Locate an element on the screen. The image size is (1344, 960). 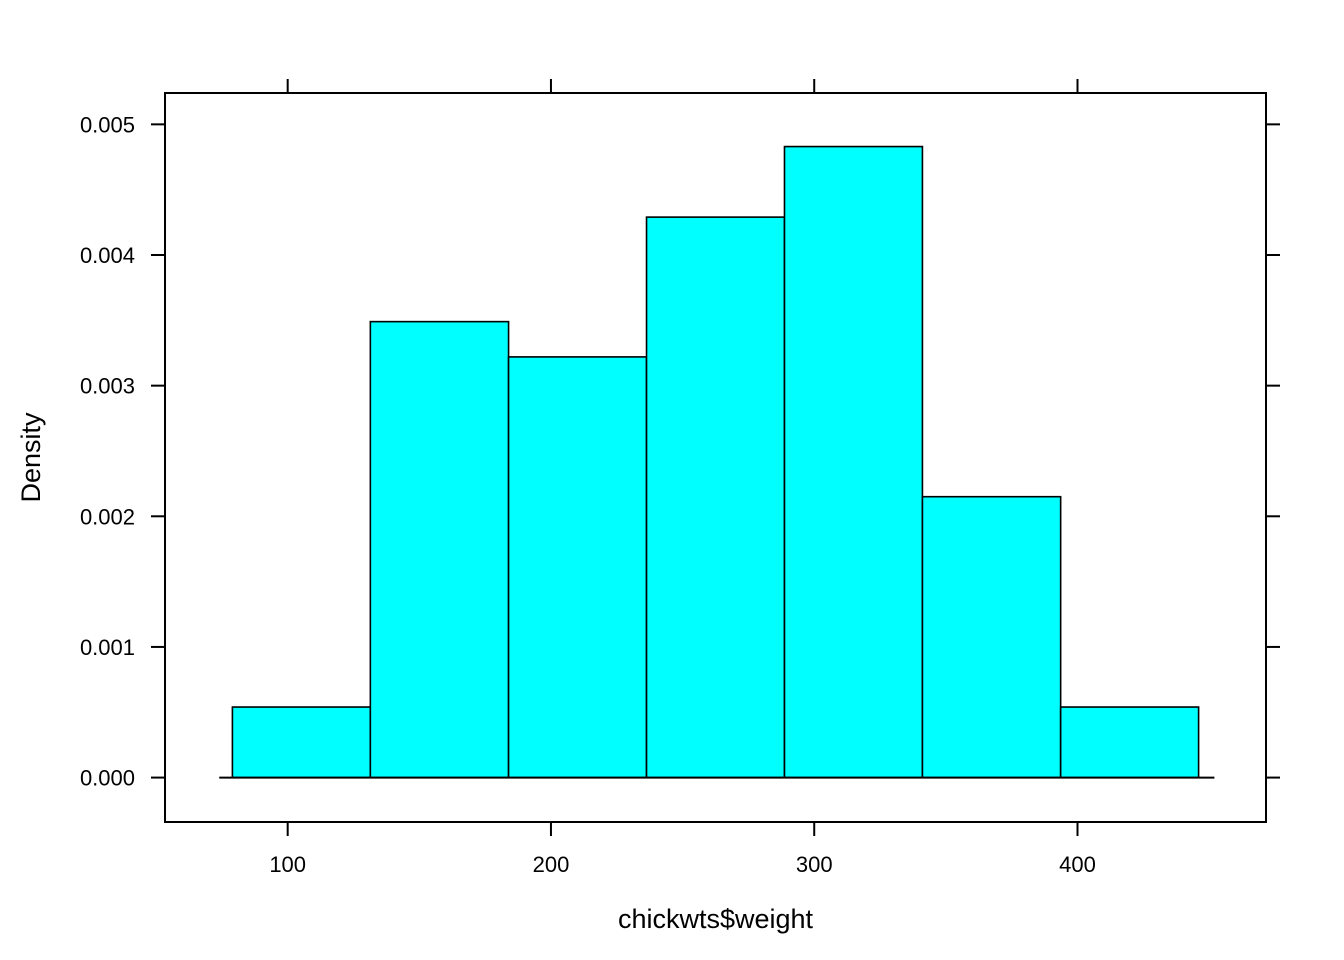
y-tick-label: 0.001 is located at coordinates (107, 647).